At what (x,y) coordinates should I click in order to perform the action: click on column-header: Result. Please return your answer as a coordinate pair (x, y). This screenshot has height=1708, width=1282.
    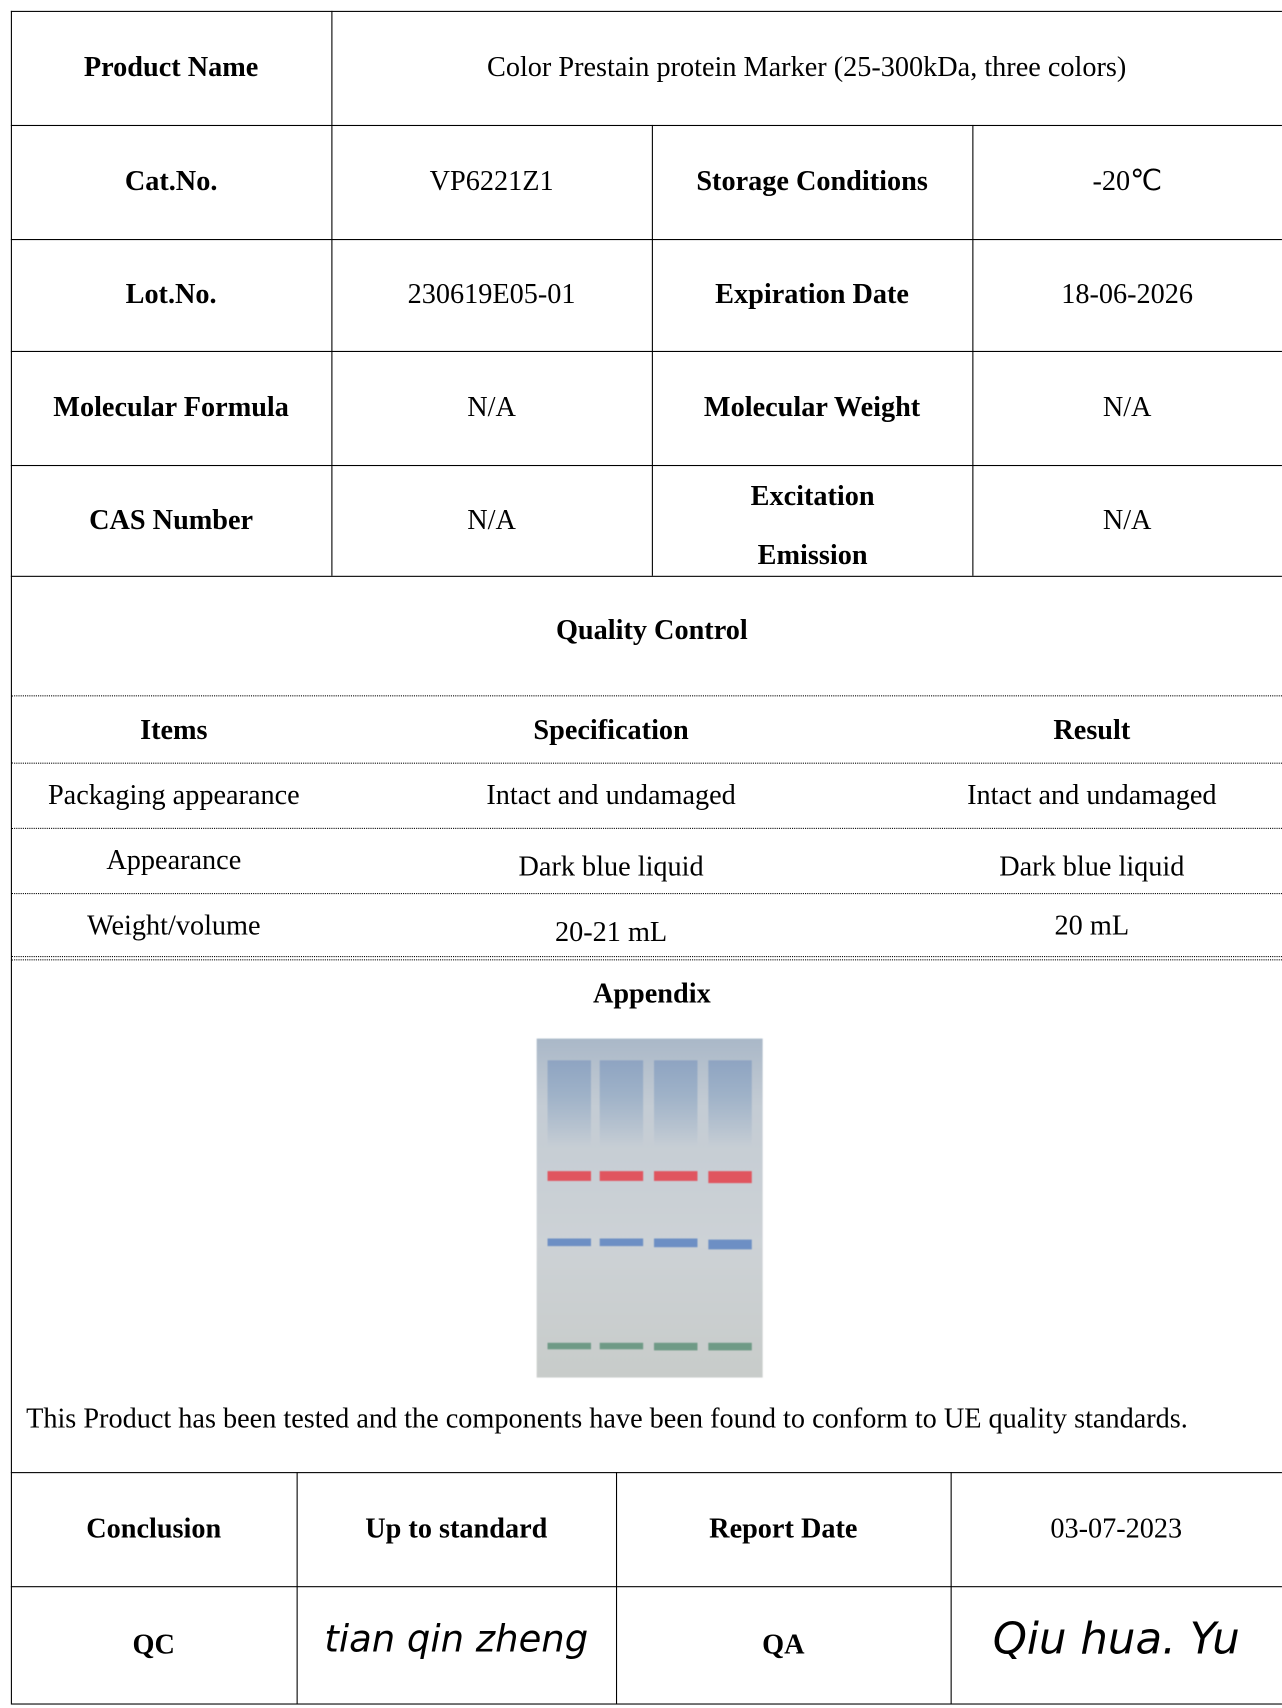
    Looking at the image, I should click on (1092, 729).